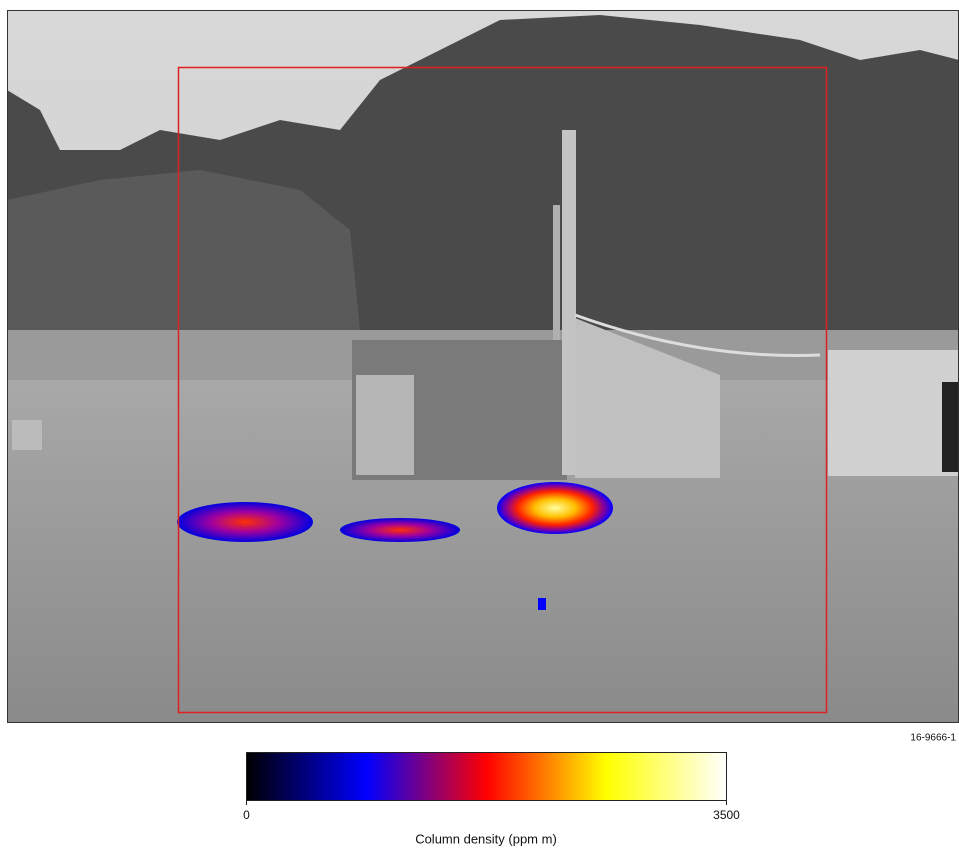 The image size is (959, 849). What do you see at coordinates (395, 546) in the screenshot?
I see `gas-plume` at bounding box center [395, 546].